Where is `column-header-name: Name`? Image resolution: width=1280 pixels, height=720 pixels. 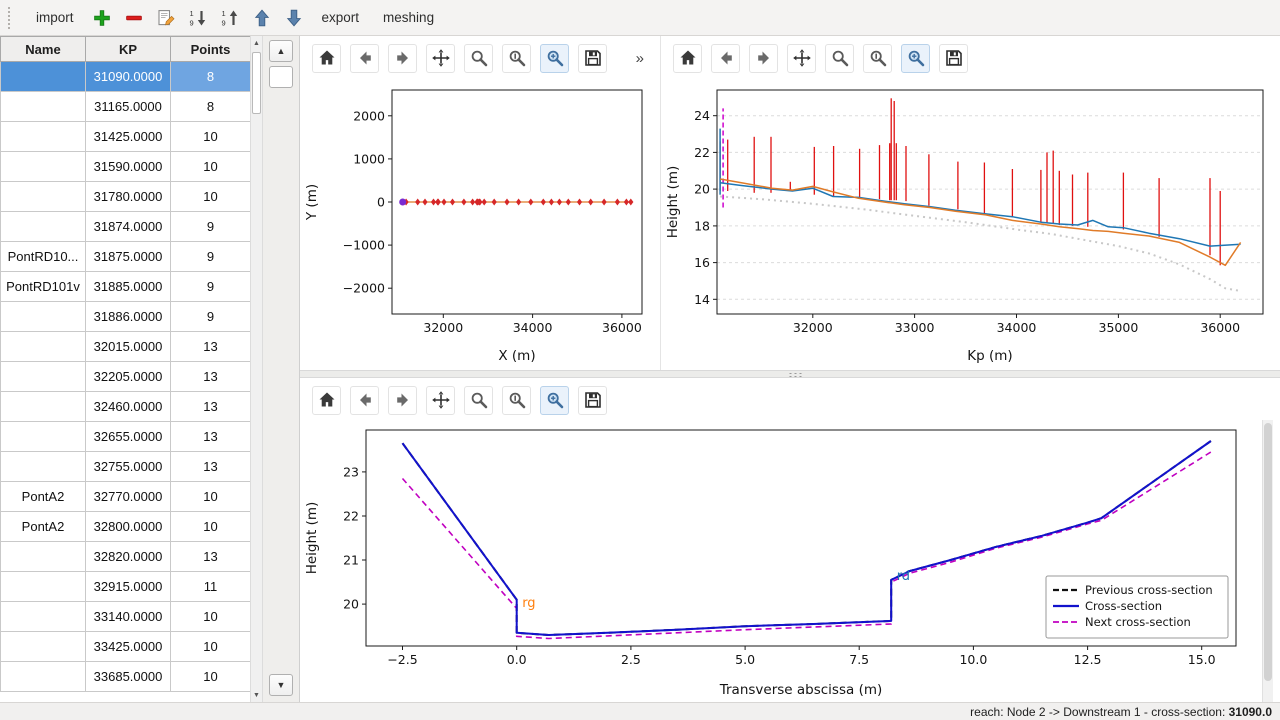 column-header-name: Name is located at coordinates (43, 49).